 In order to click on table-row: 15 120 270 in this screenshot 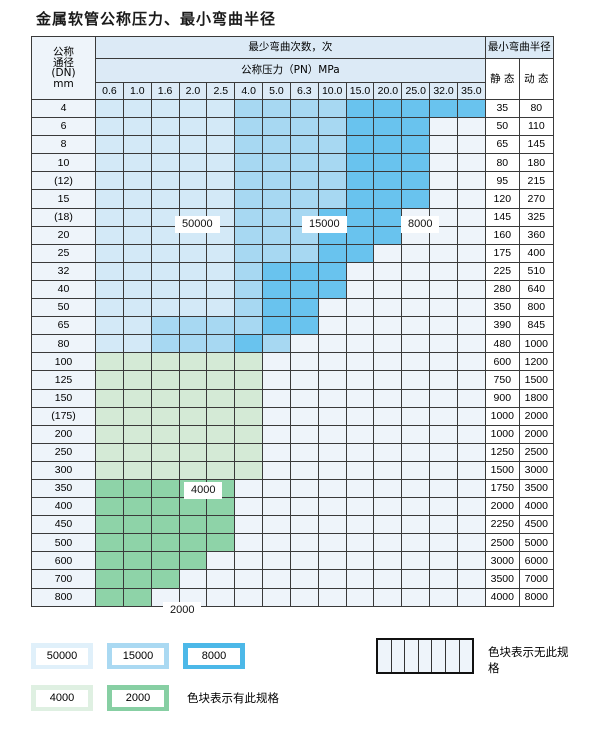, I will do `click(292, 199)`.